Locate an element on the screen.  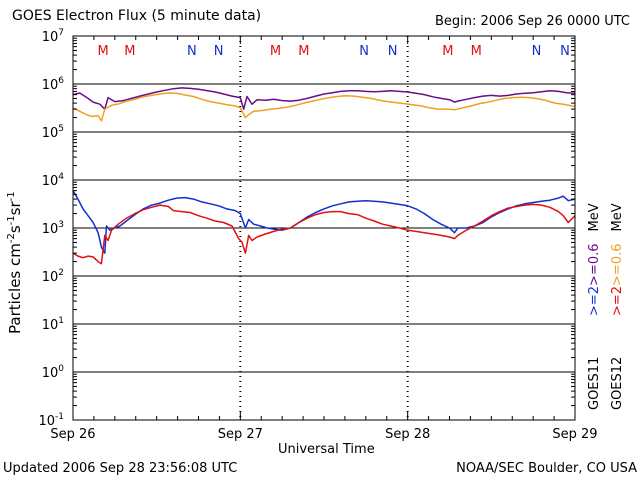
legend-goes12-label: GOES12 is located at coordinates (617, 383).